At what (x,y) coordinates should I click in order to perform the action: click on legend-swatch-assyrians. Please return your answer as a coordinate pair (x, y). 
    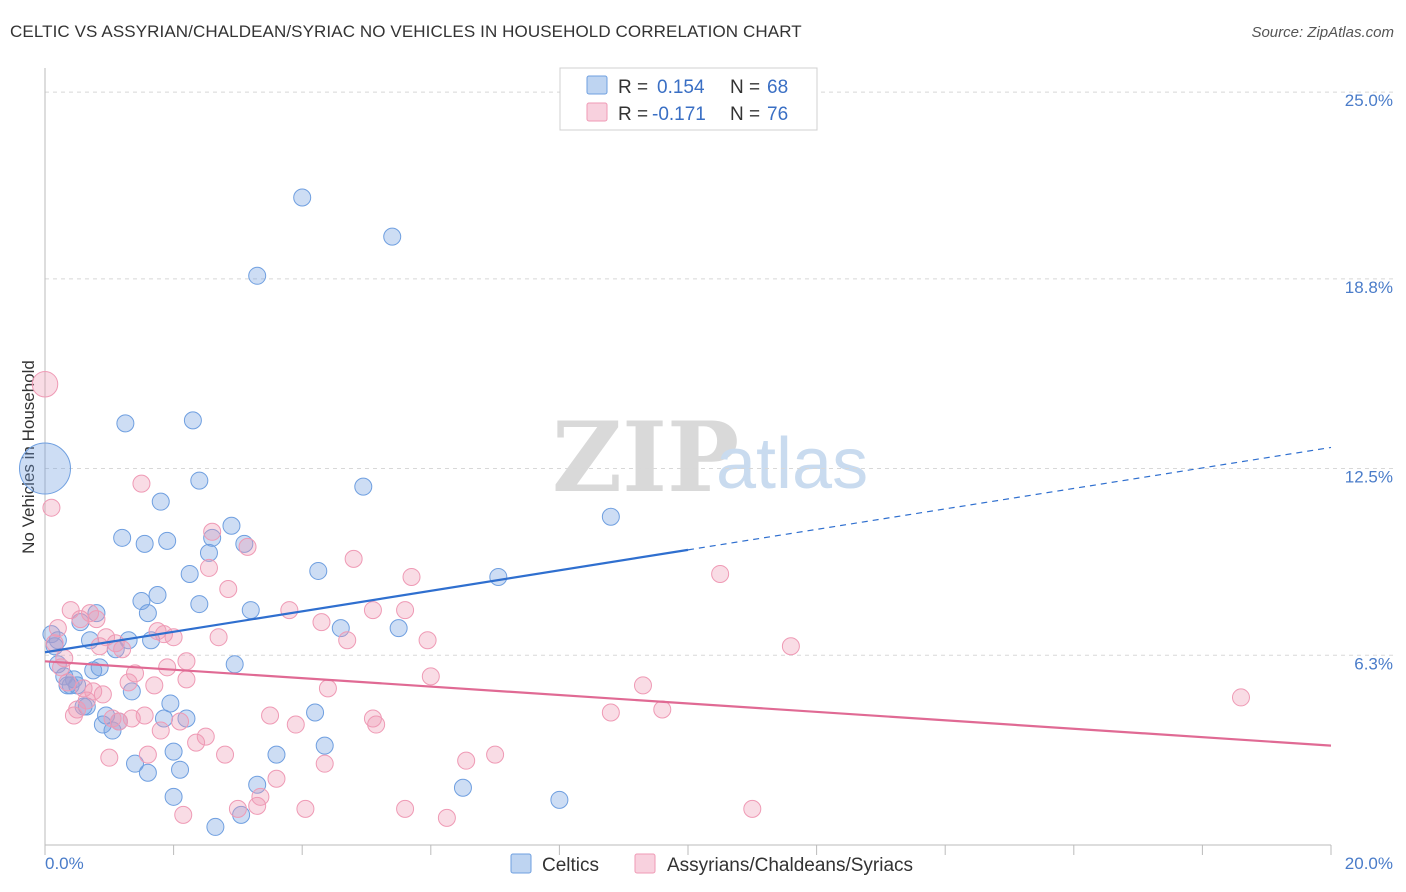
    Looking at the image, I should click on (597, 112).